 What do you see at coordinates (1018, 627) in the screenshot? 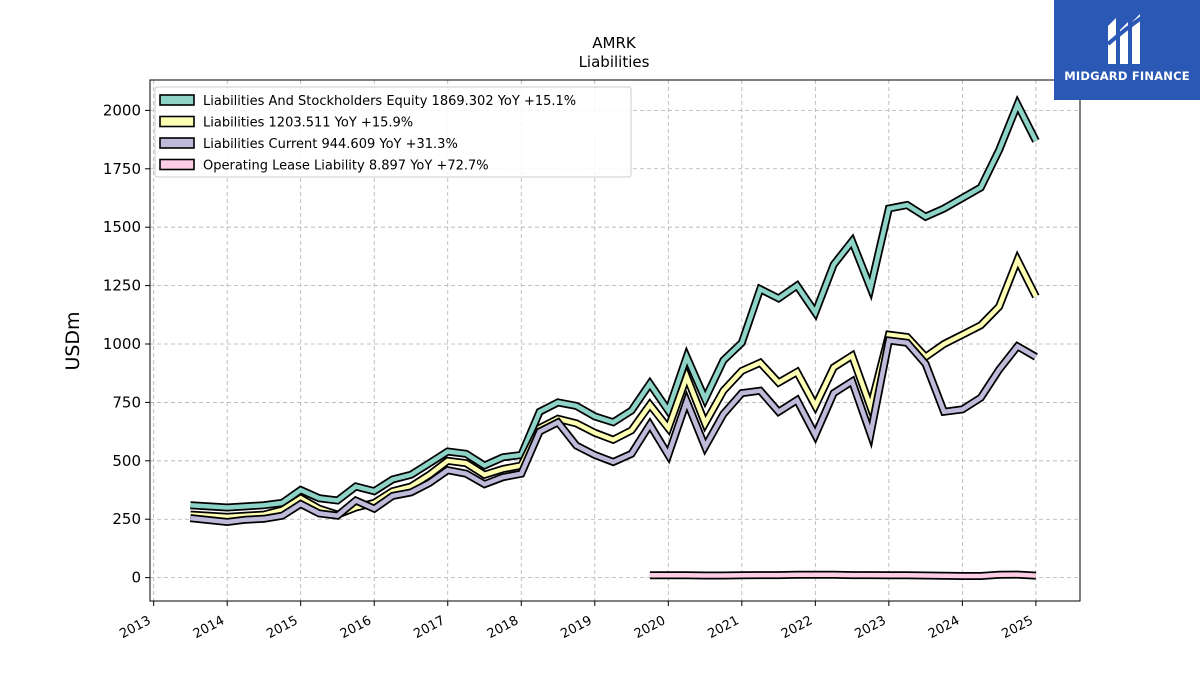
I see `x-tick-label: 2025` at bounding box center [1018, 627].